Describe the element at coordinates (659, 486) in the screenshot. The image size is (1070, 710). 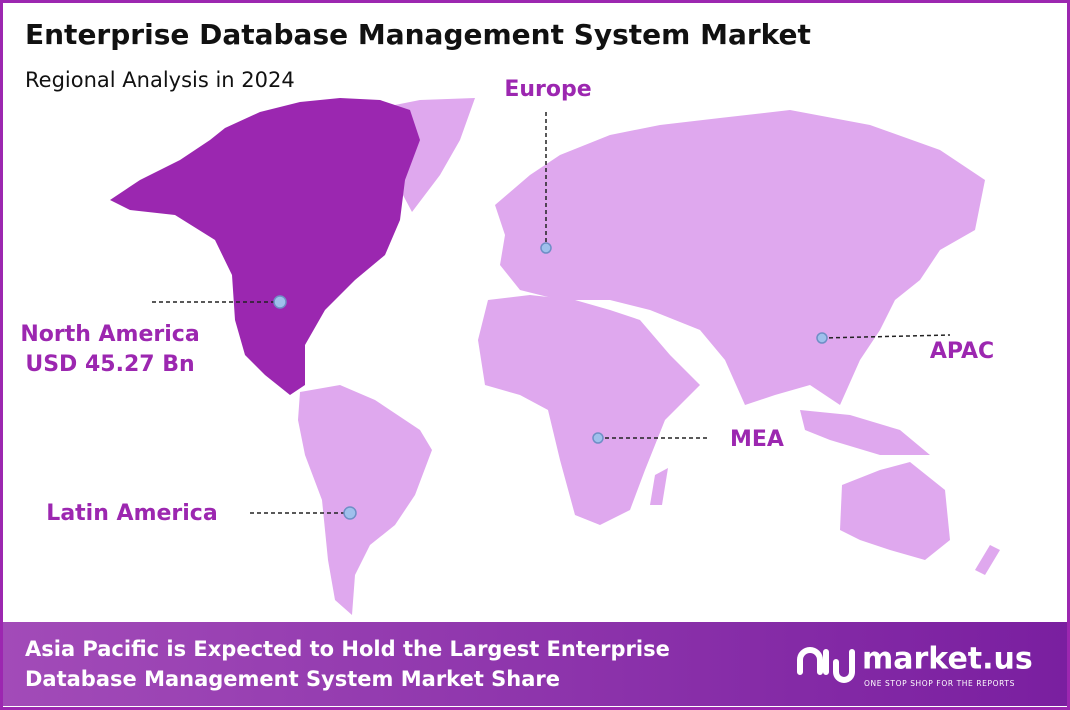
I see `madagascar` at that location.